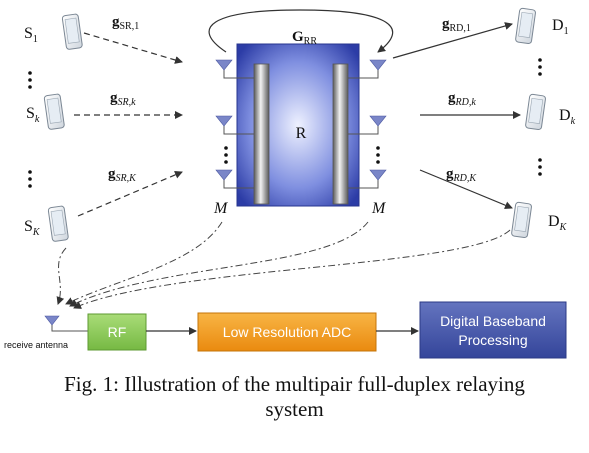 The height and width of the screenshot is (453, 589). I want to click on baseband-block, so click(493, 330).